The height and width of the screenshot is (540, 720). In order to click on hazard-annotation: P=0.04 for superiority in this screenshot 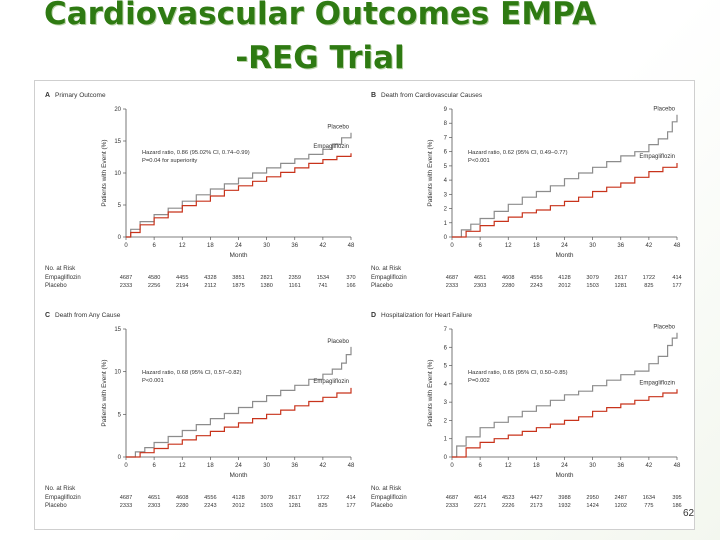, I will do `click(169, 161)`.